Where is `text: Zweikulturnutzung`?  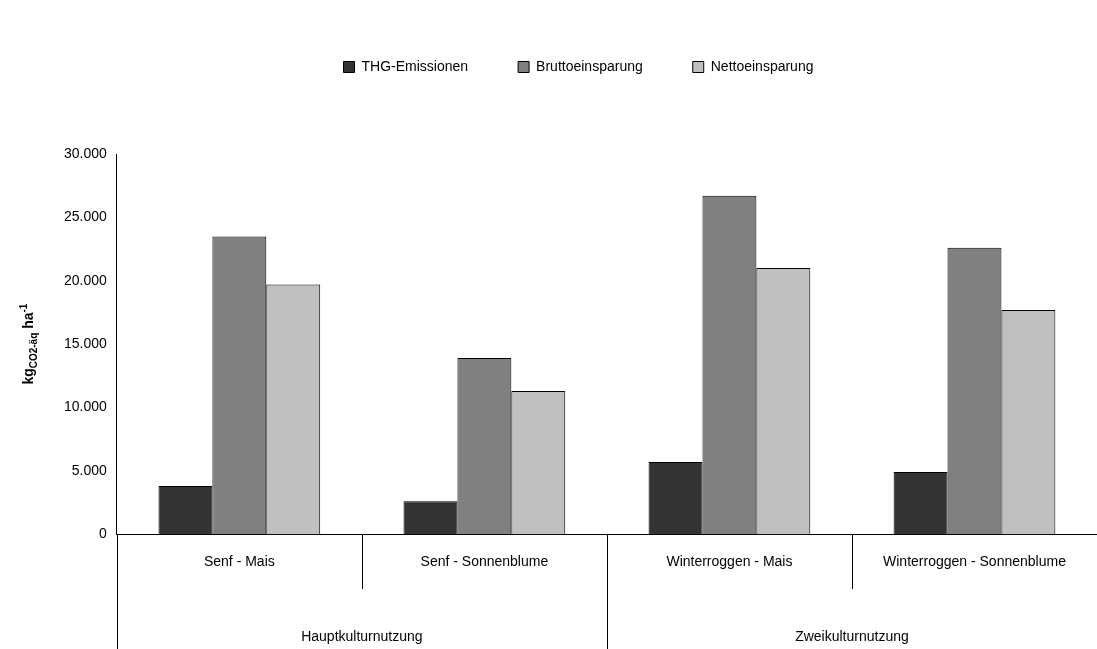
text: Zweikulturnutzung is located at coordinates (852, 635).